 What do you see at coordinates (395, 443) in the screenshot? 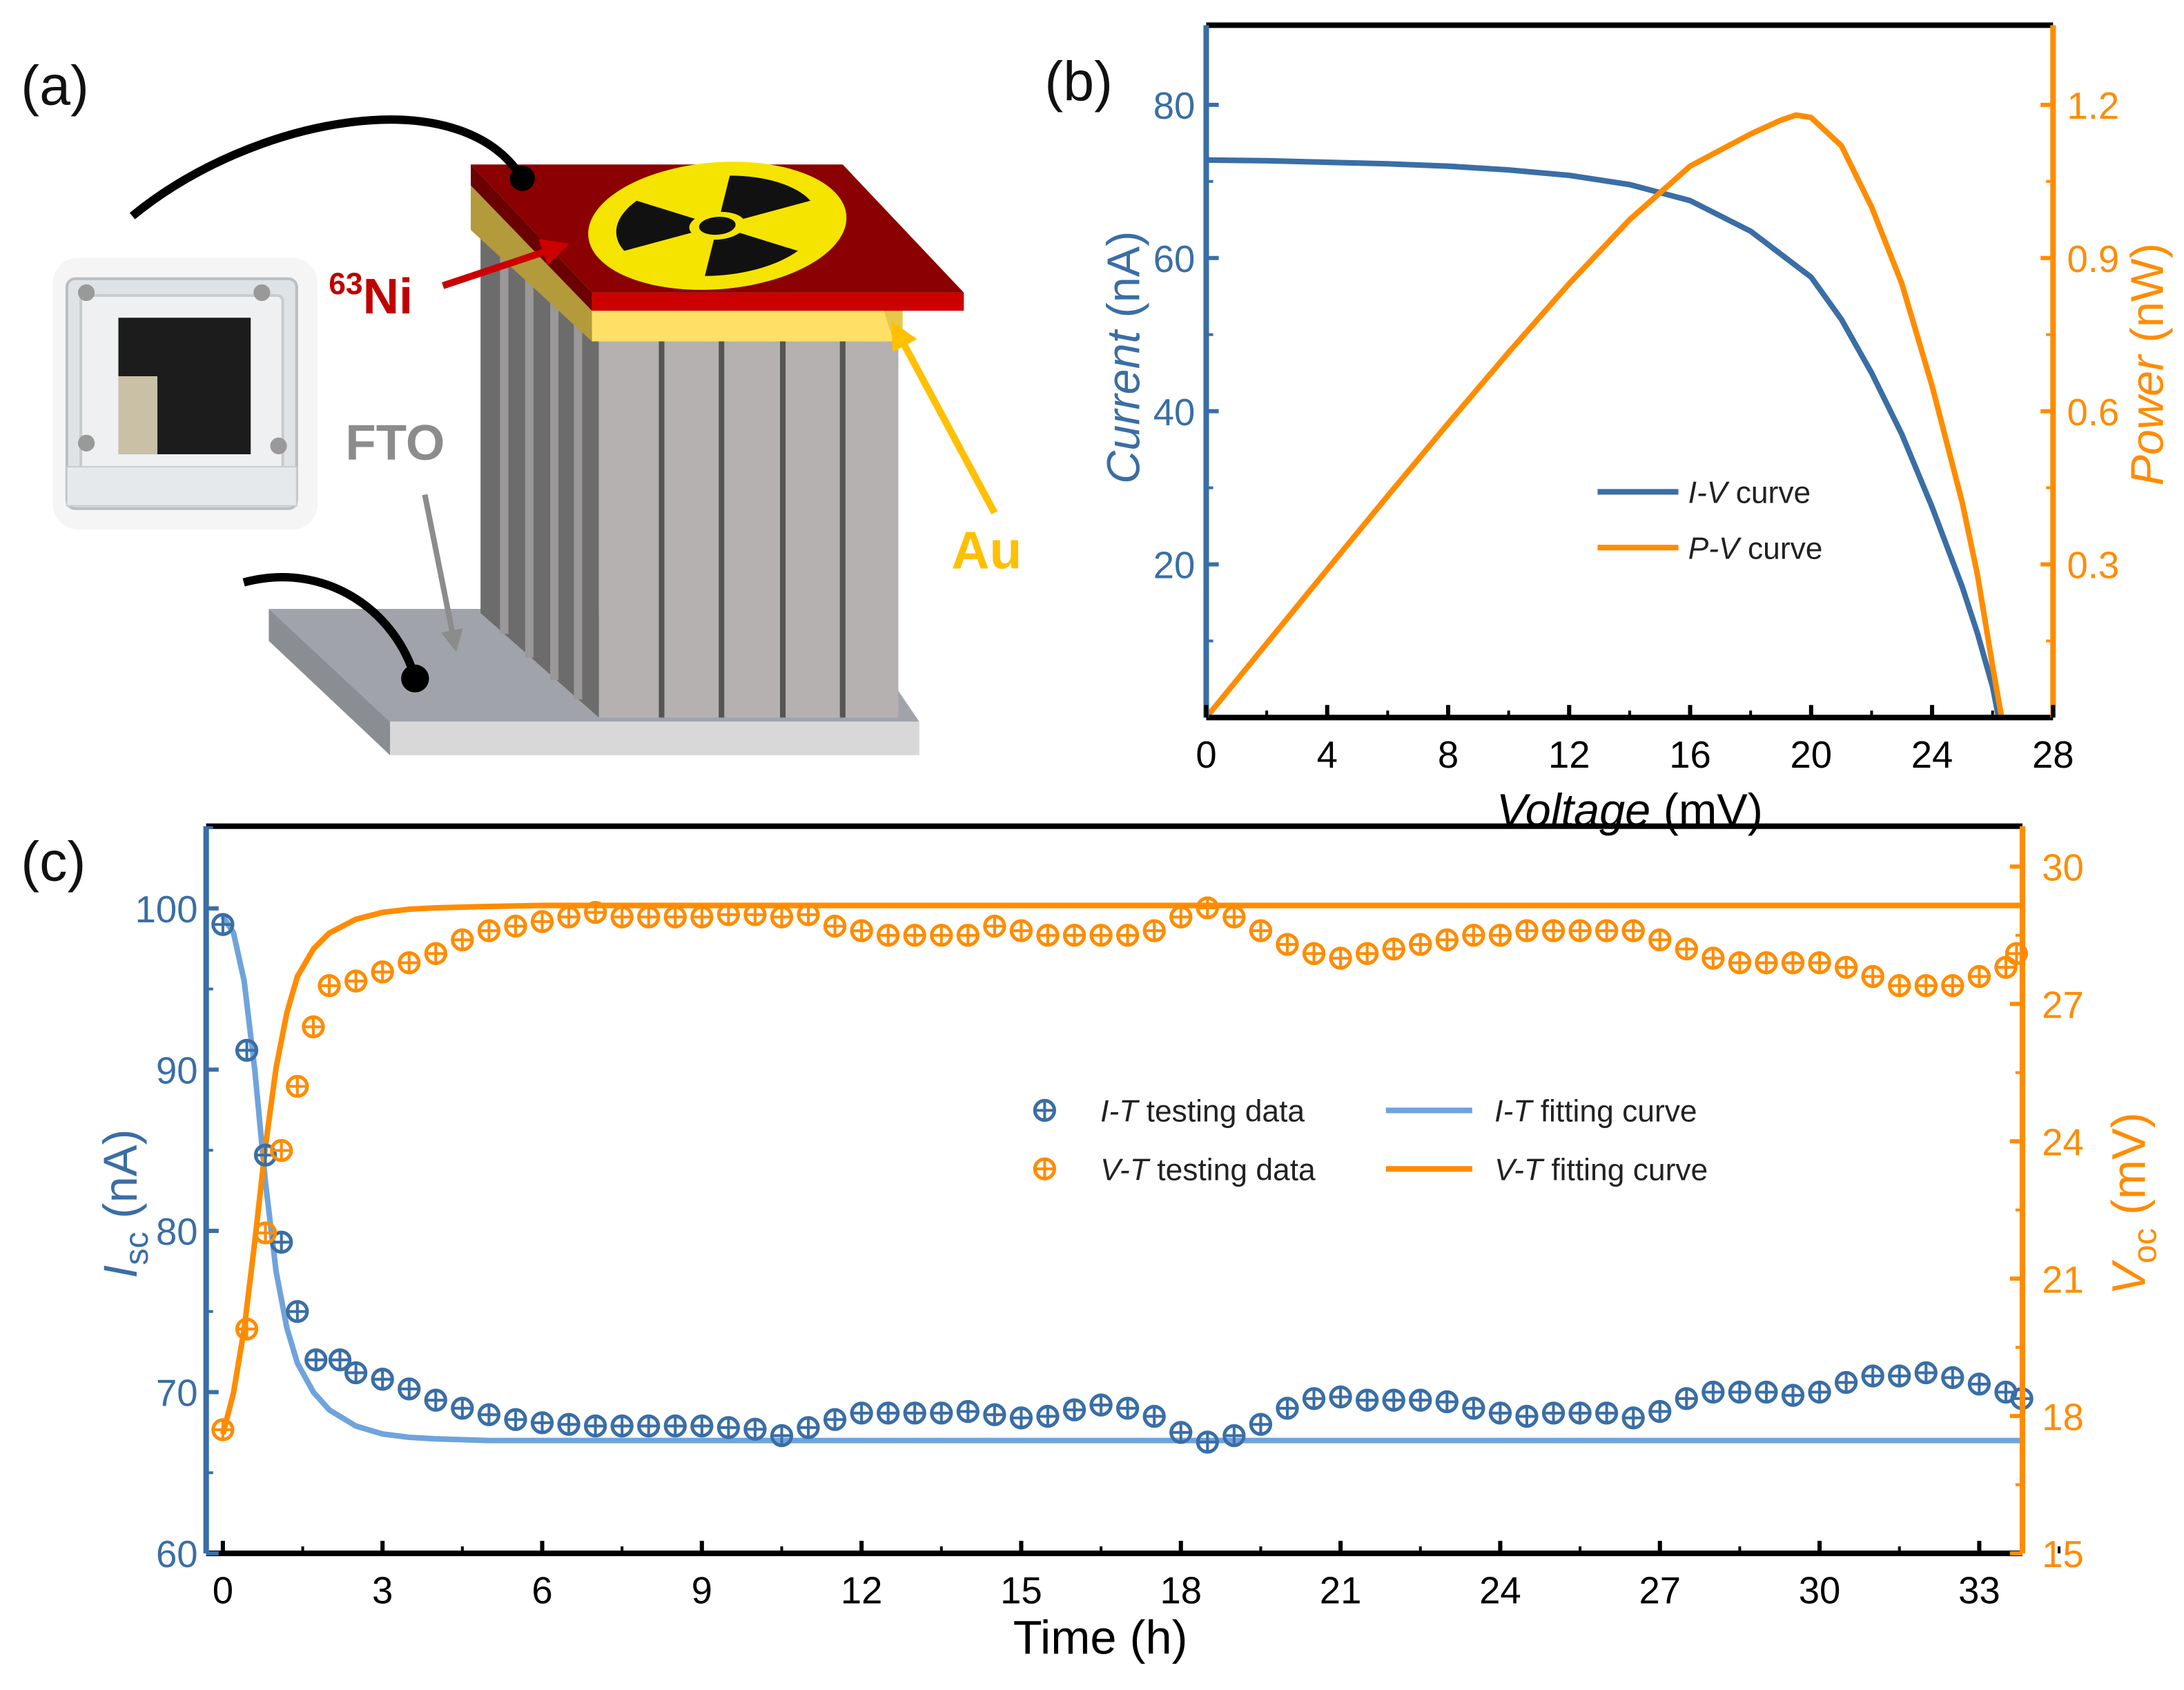
I see `fto-label: FTO` at bounding box center [395, 443].